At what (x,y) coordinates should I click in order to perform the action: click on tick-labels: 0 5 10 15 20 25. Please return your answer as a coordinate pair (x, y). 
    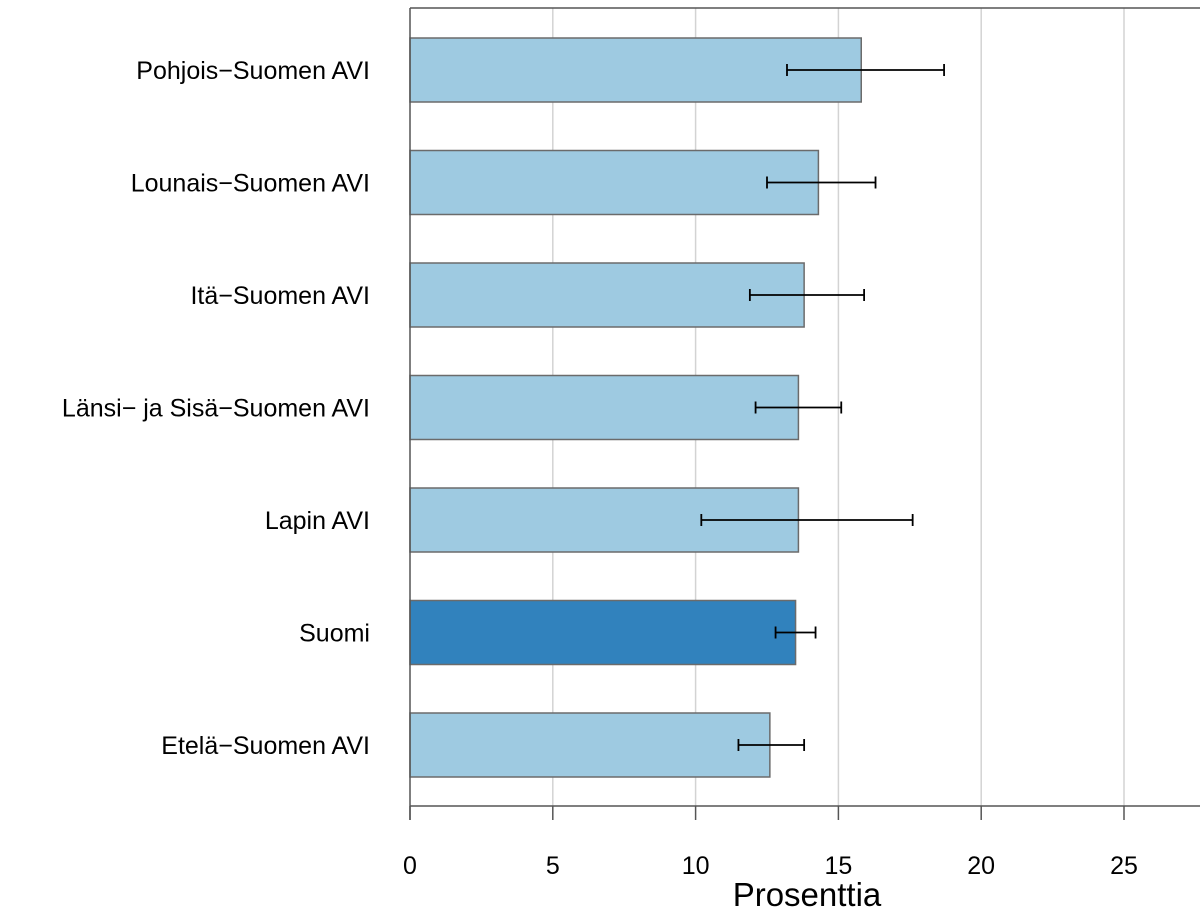
    Looking at the image, I should click on (770, 866).